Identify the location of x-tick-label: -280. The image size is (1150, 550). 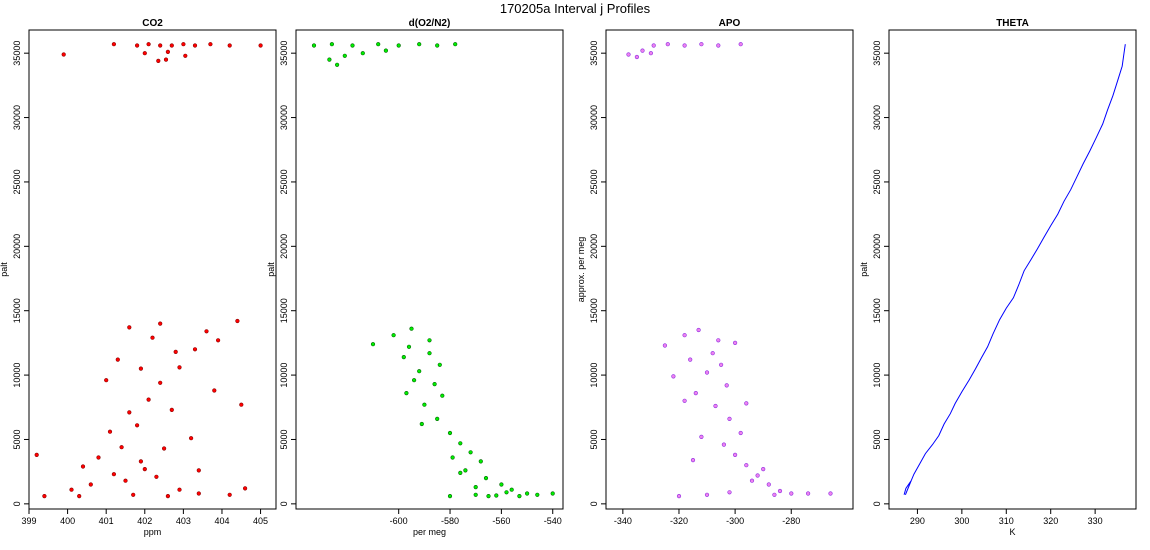
(791, 521).